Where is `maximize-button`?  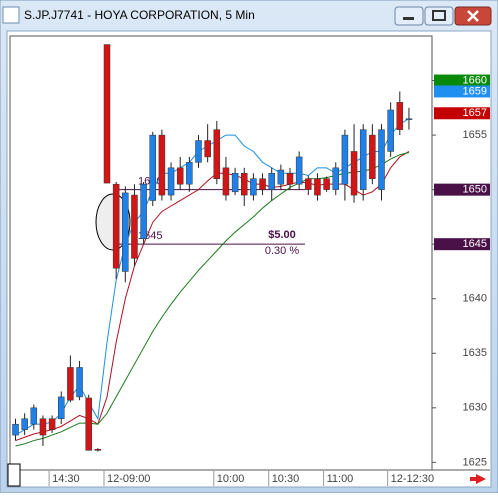
maximize-button is located at coordinates (439, 16).